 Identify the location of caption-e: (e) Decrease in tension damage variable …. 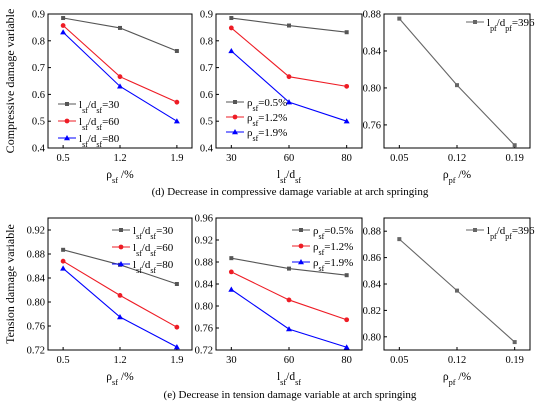
(290, 395).